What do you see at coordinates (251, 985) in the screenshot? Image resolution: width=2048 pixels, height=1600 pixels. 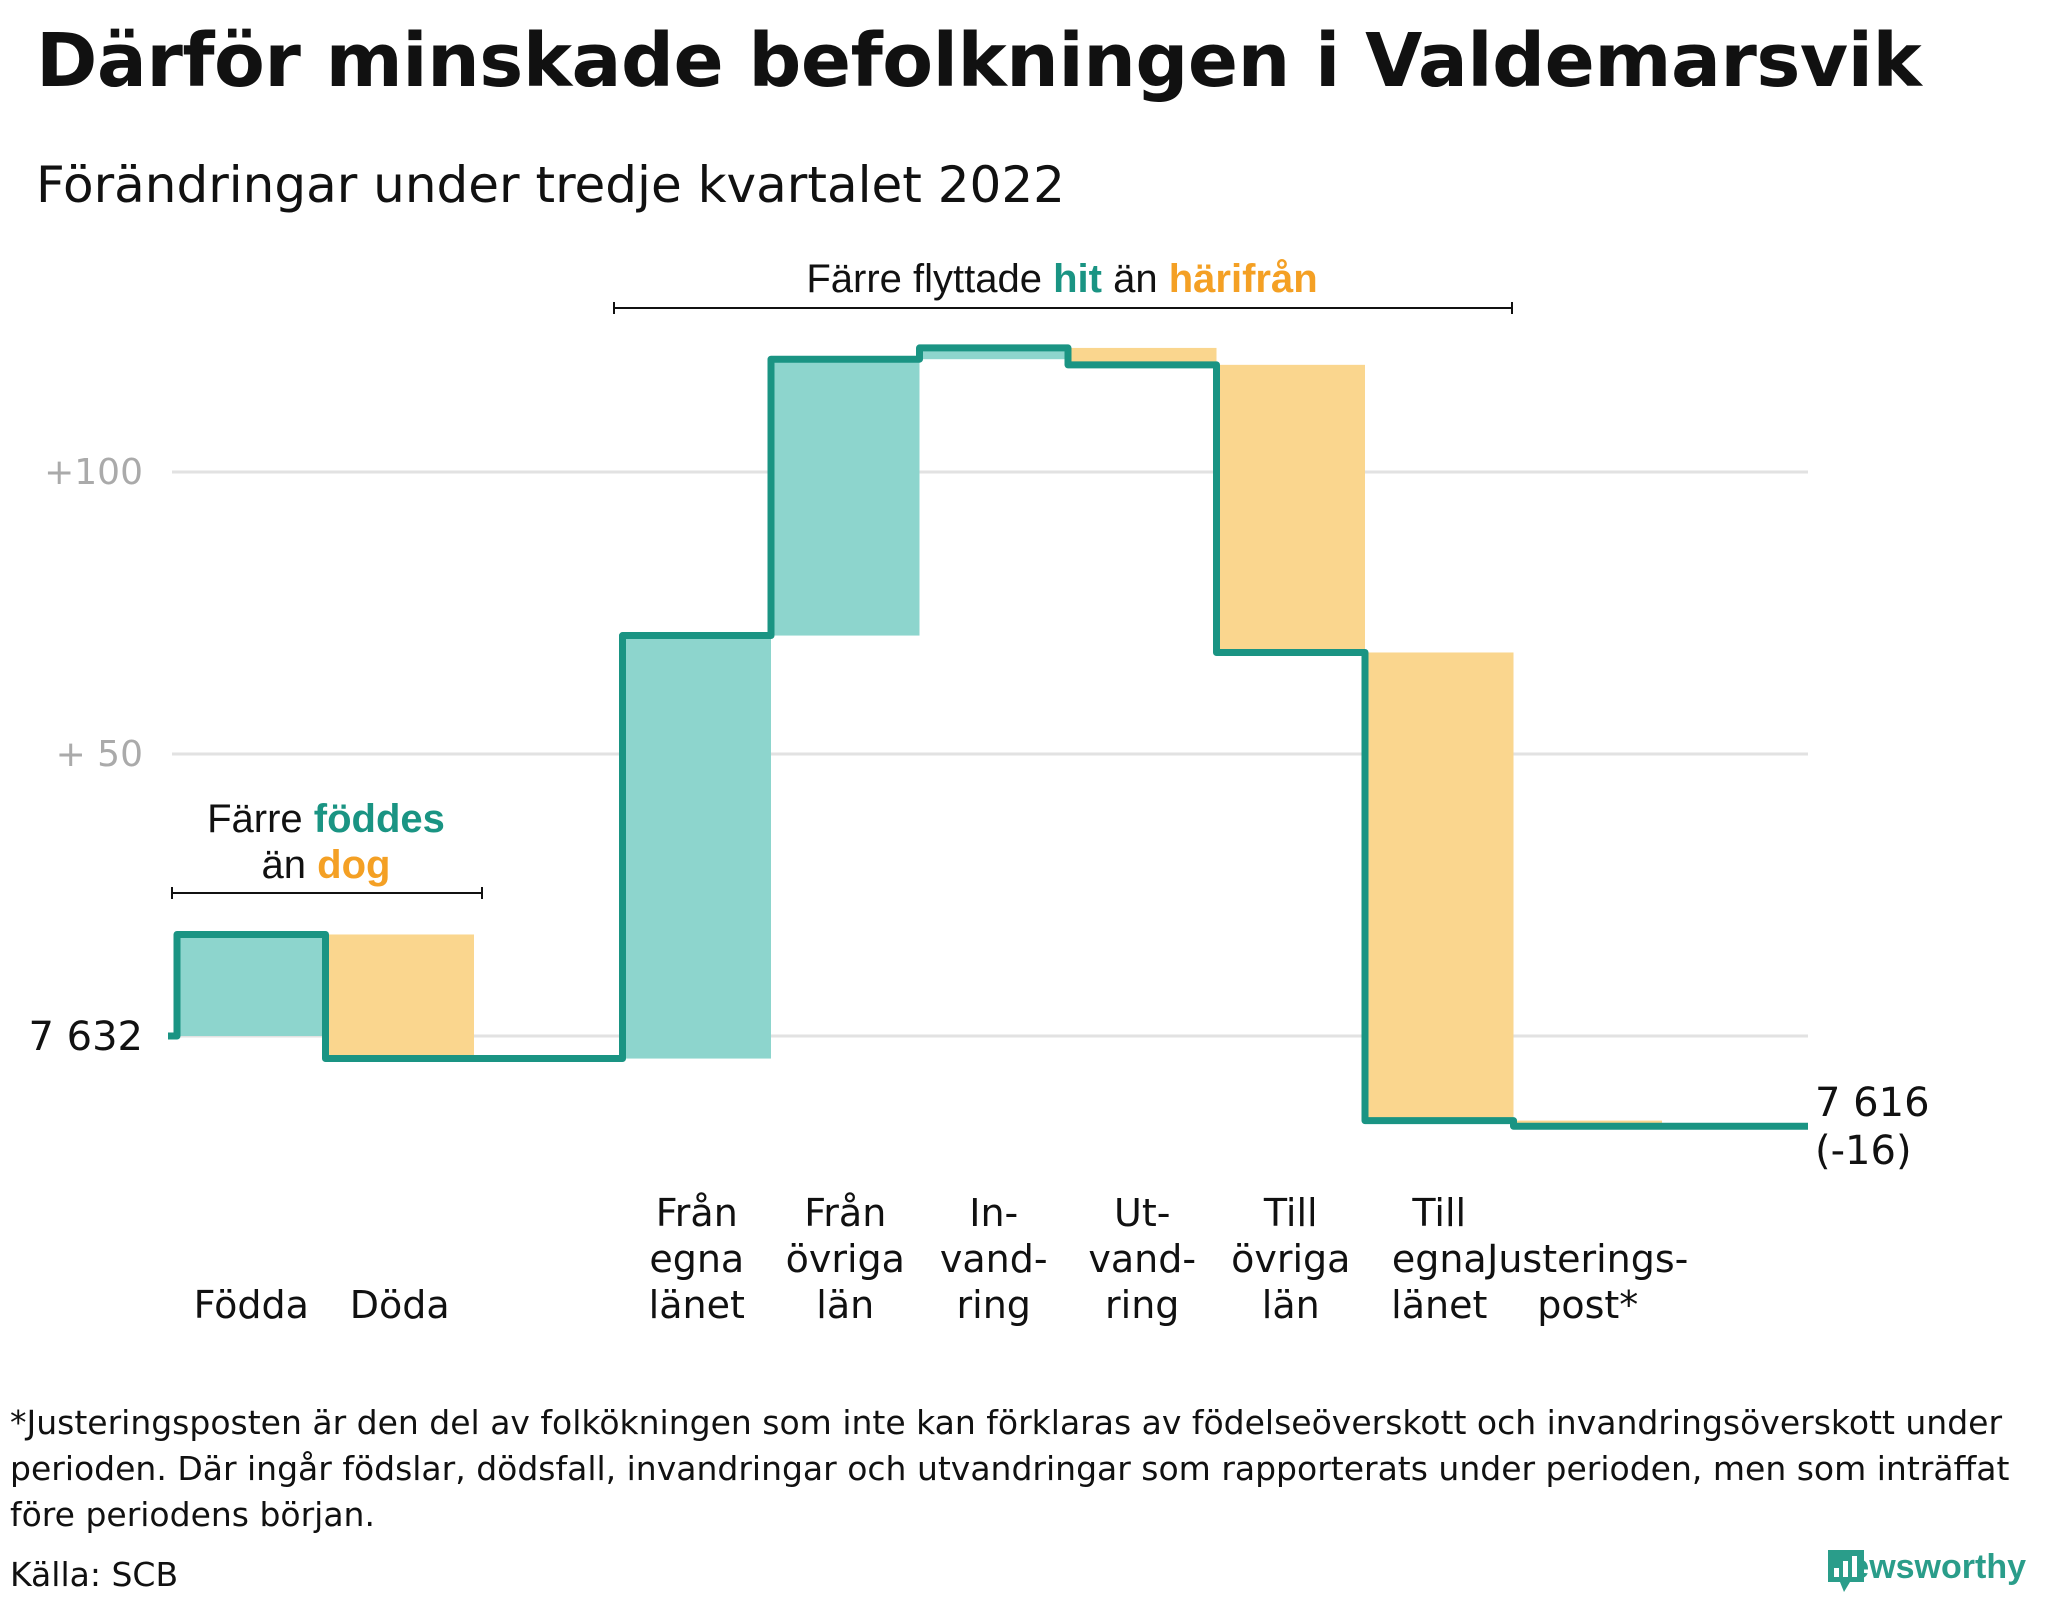 I see `bar-födda` at bounding box center [251, 985].